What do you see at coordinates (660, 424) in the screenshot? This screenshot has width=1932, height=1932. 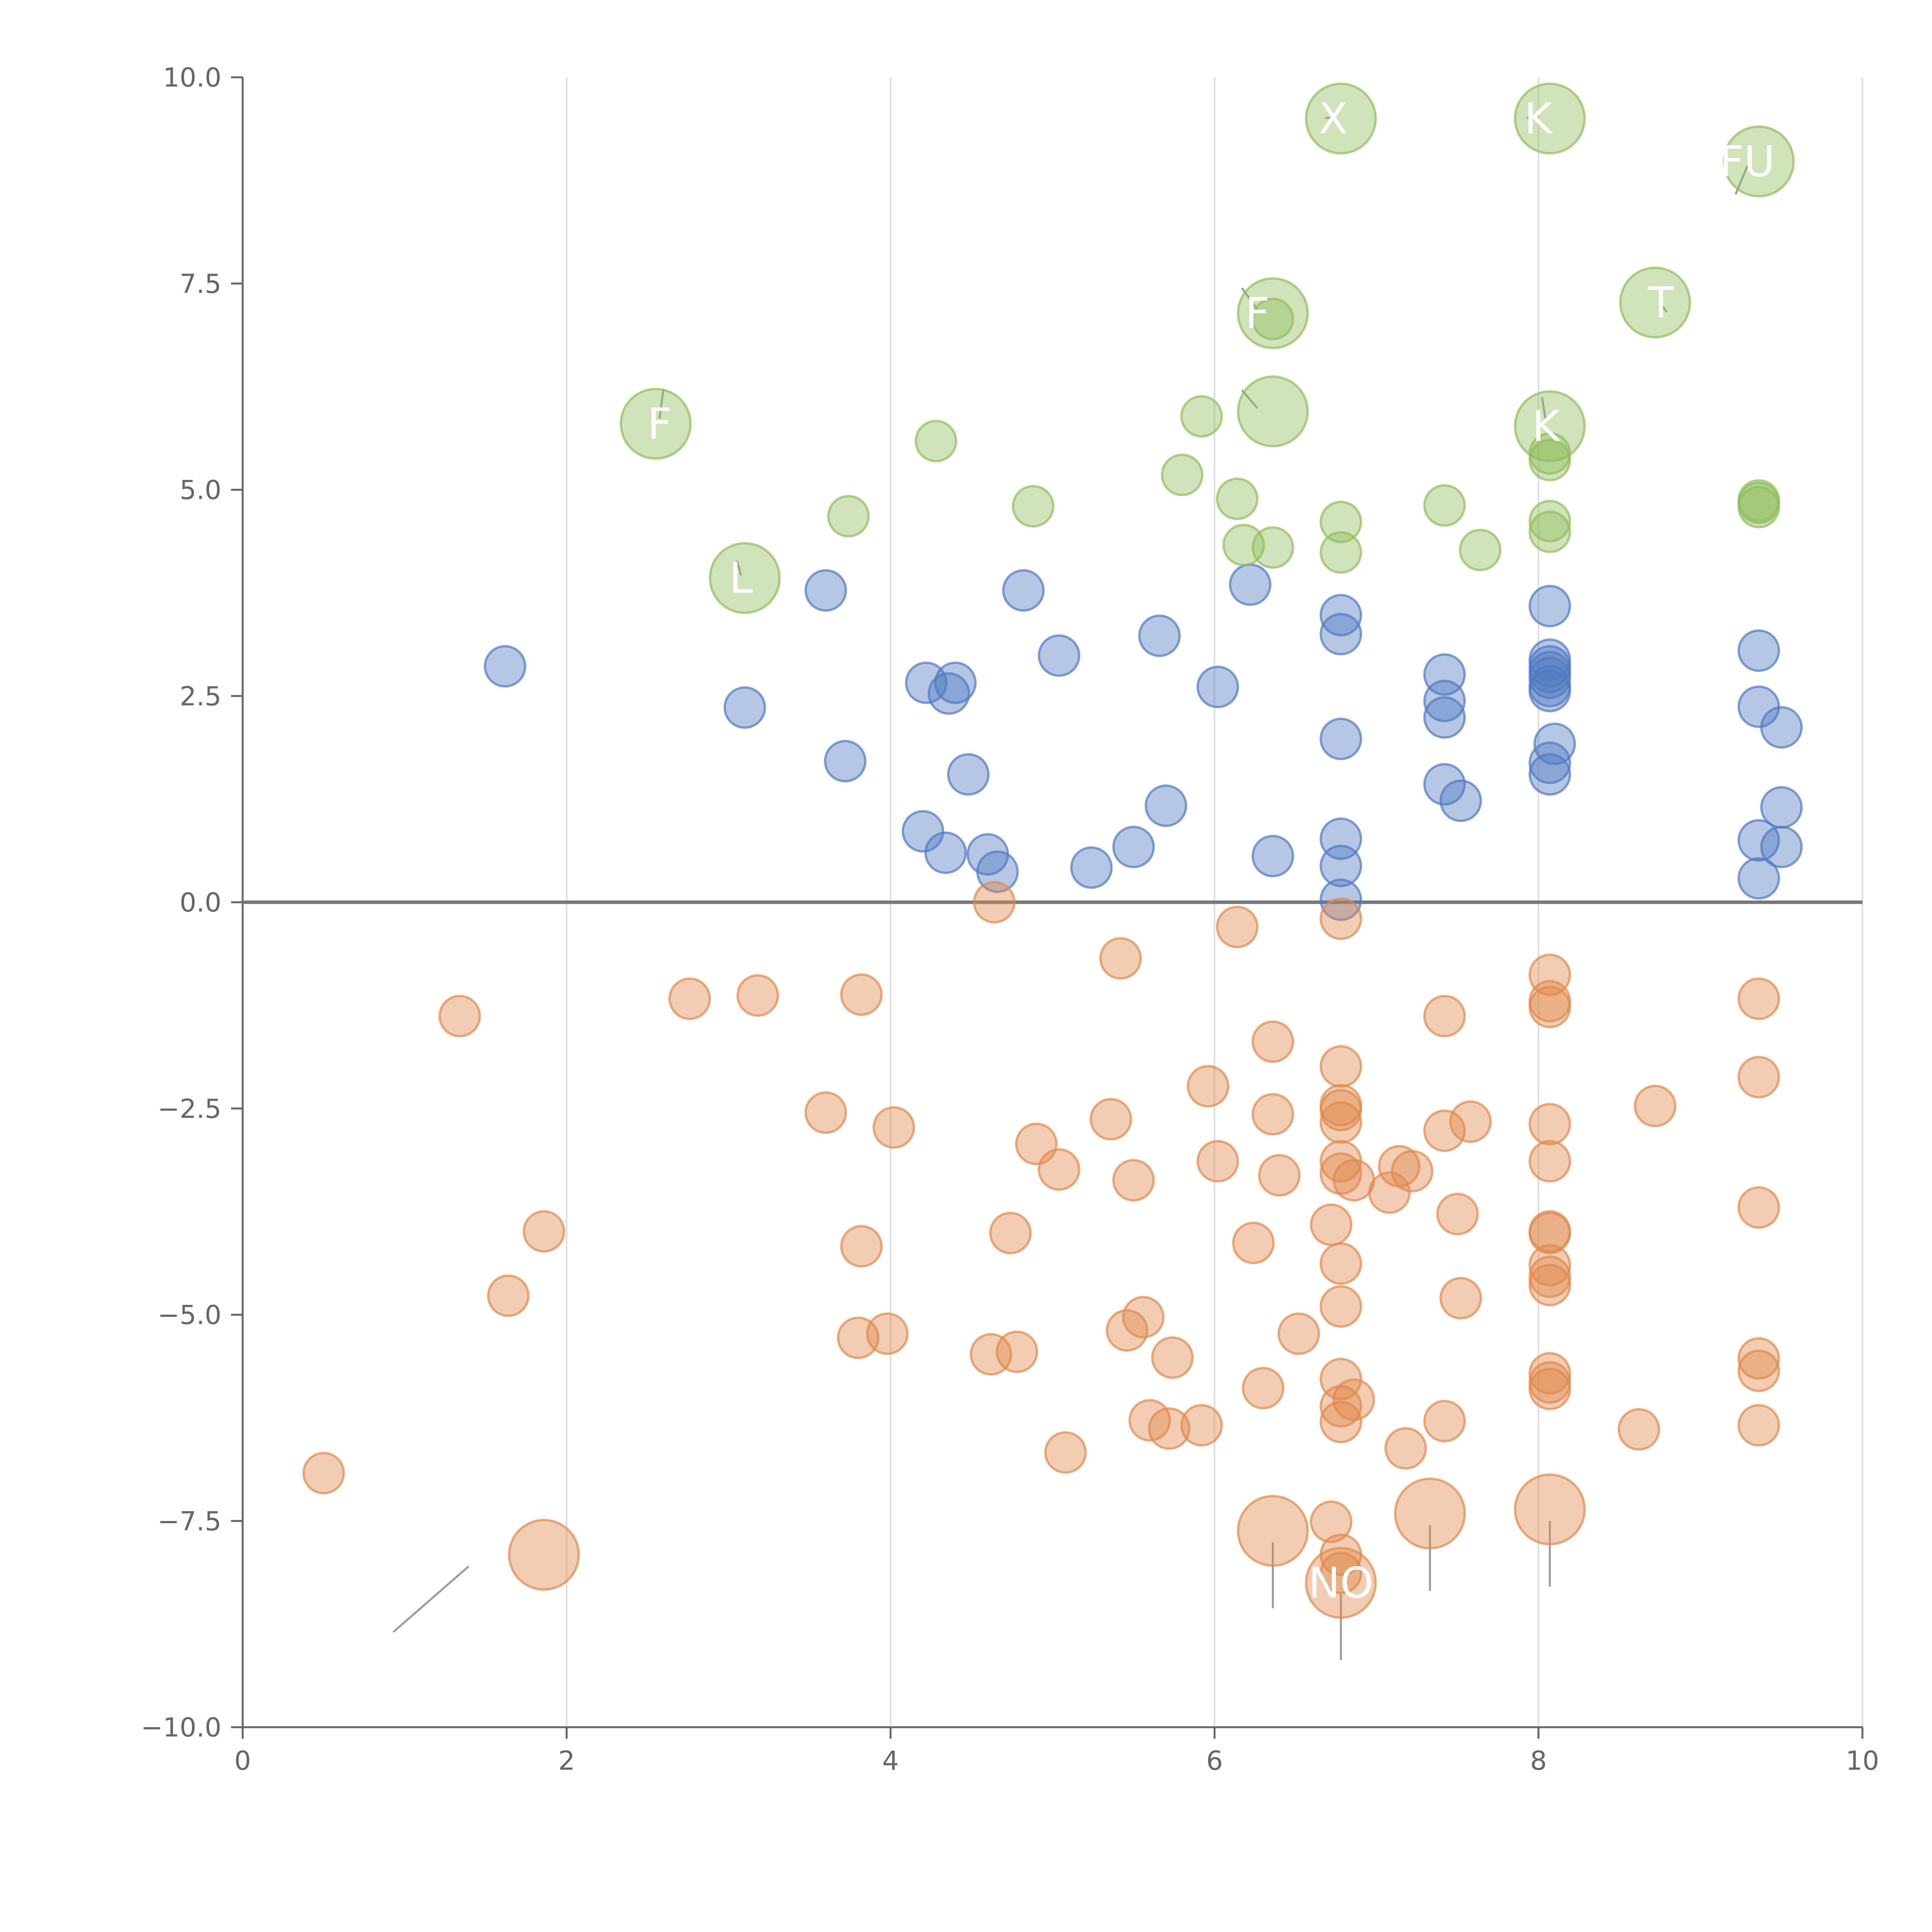 I see `annotation-label-5: F` at bounding box center [660, 424].